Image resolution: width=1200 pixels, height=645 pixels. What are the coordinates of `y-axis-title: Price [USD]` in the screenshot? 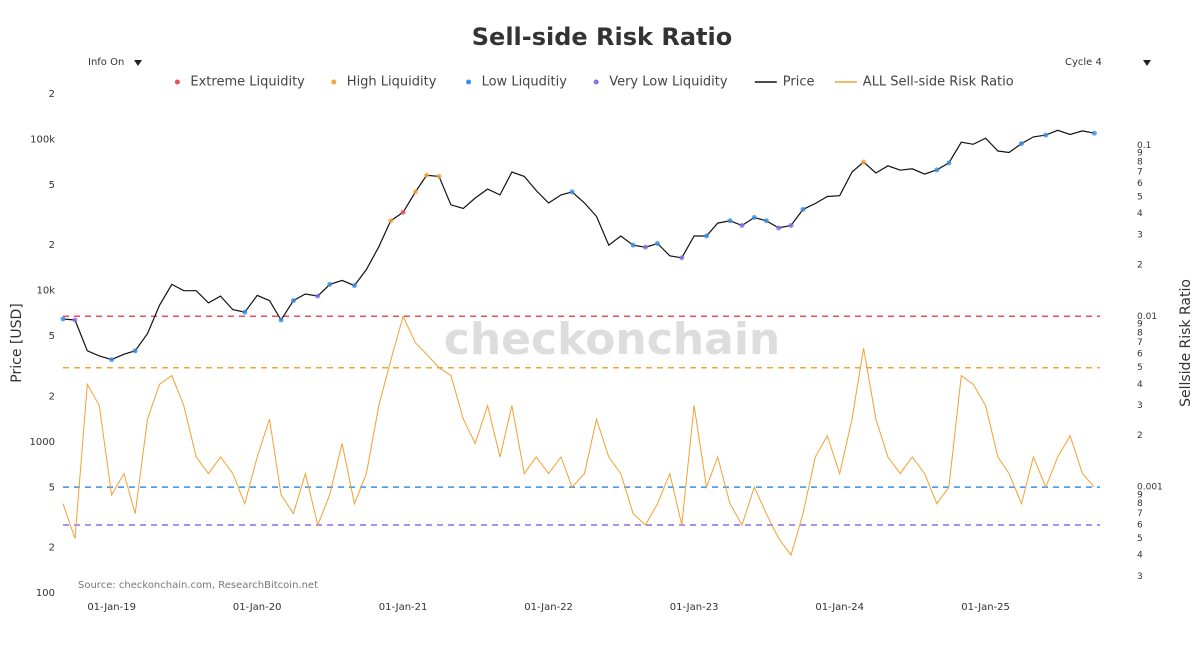 It's located at (17, 342).